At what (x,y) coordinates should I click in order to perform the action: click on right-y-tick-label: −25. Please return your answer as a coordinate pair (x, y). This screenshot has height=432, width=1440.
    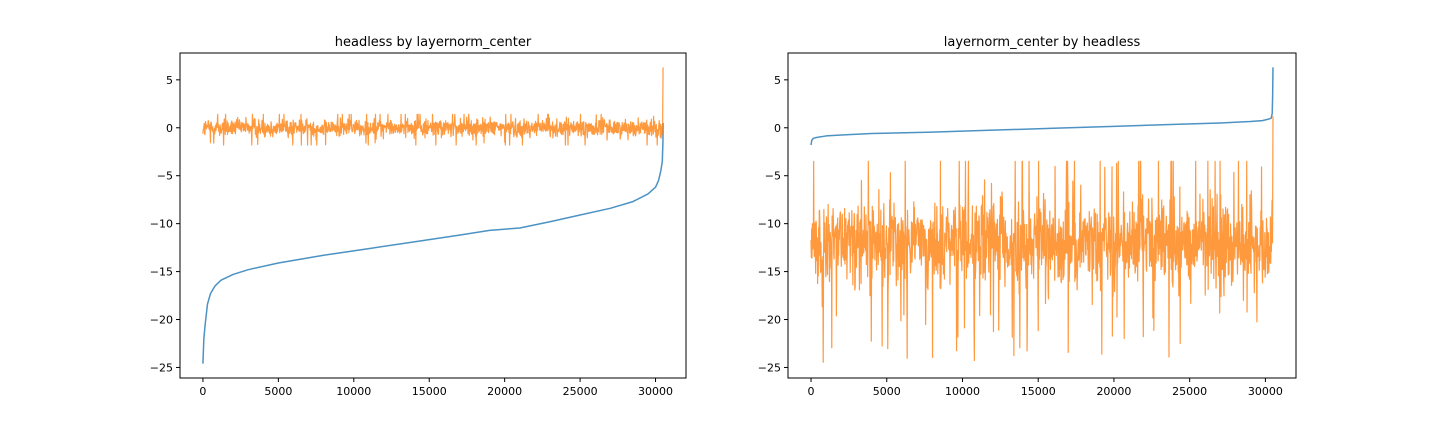
    Looking at the image, I should click on (769, 367).